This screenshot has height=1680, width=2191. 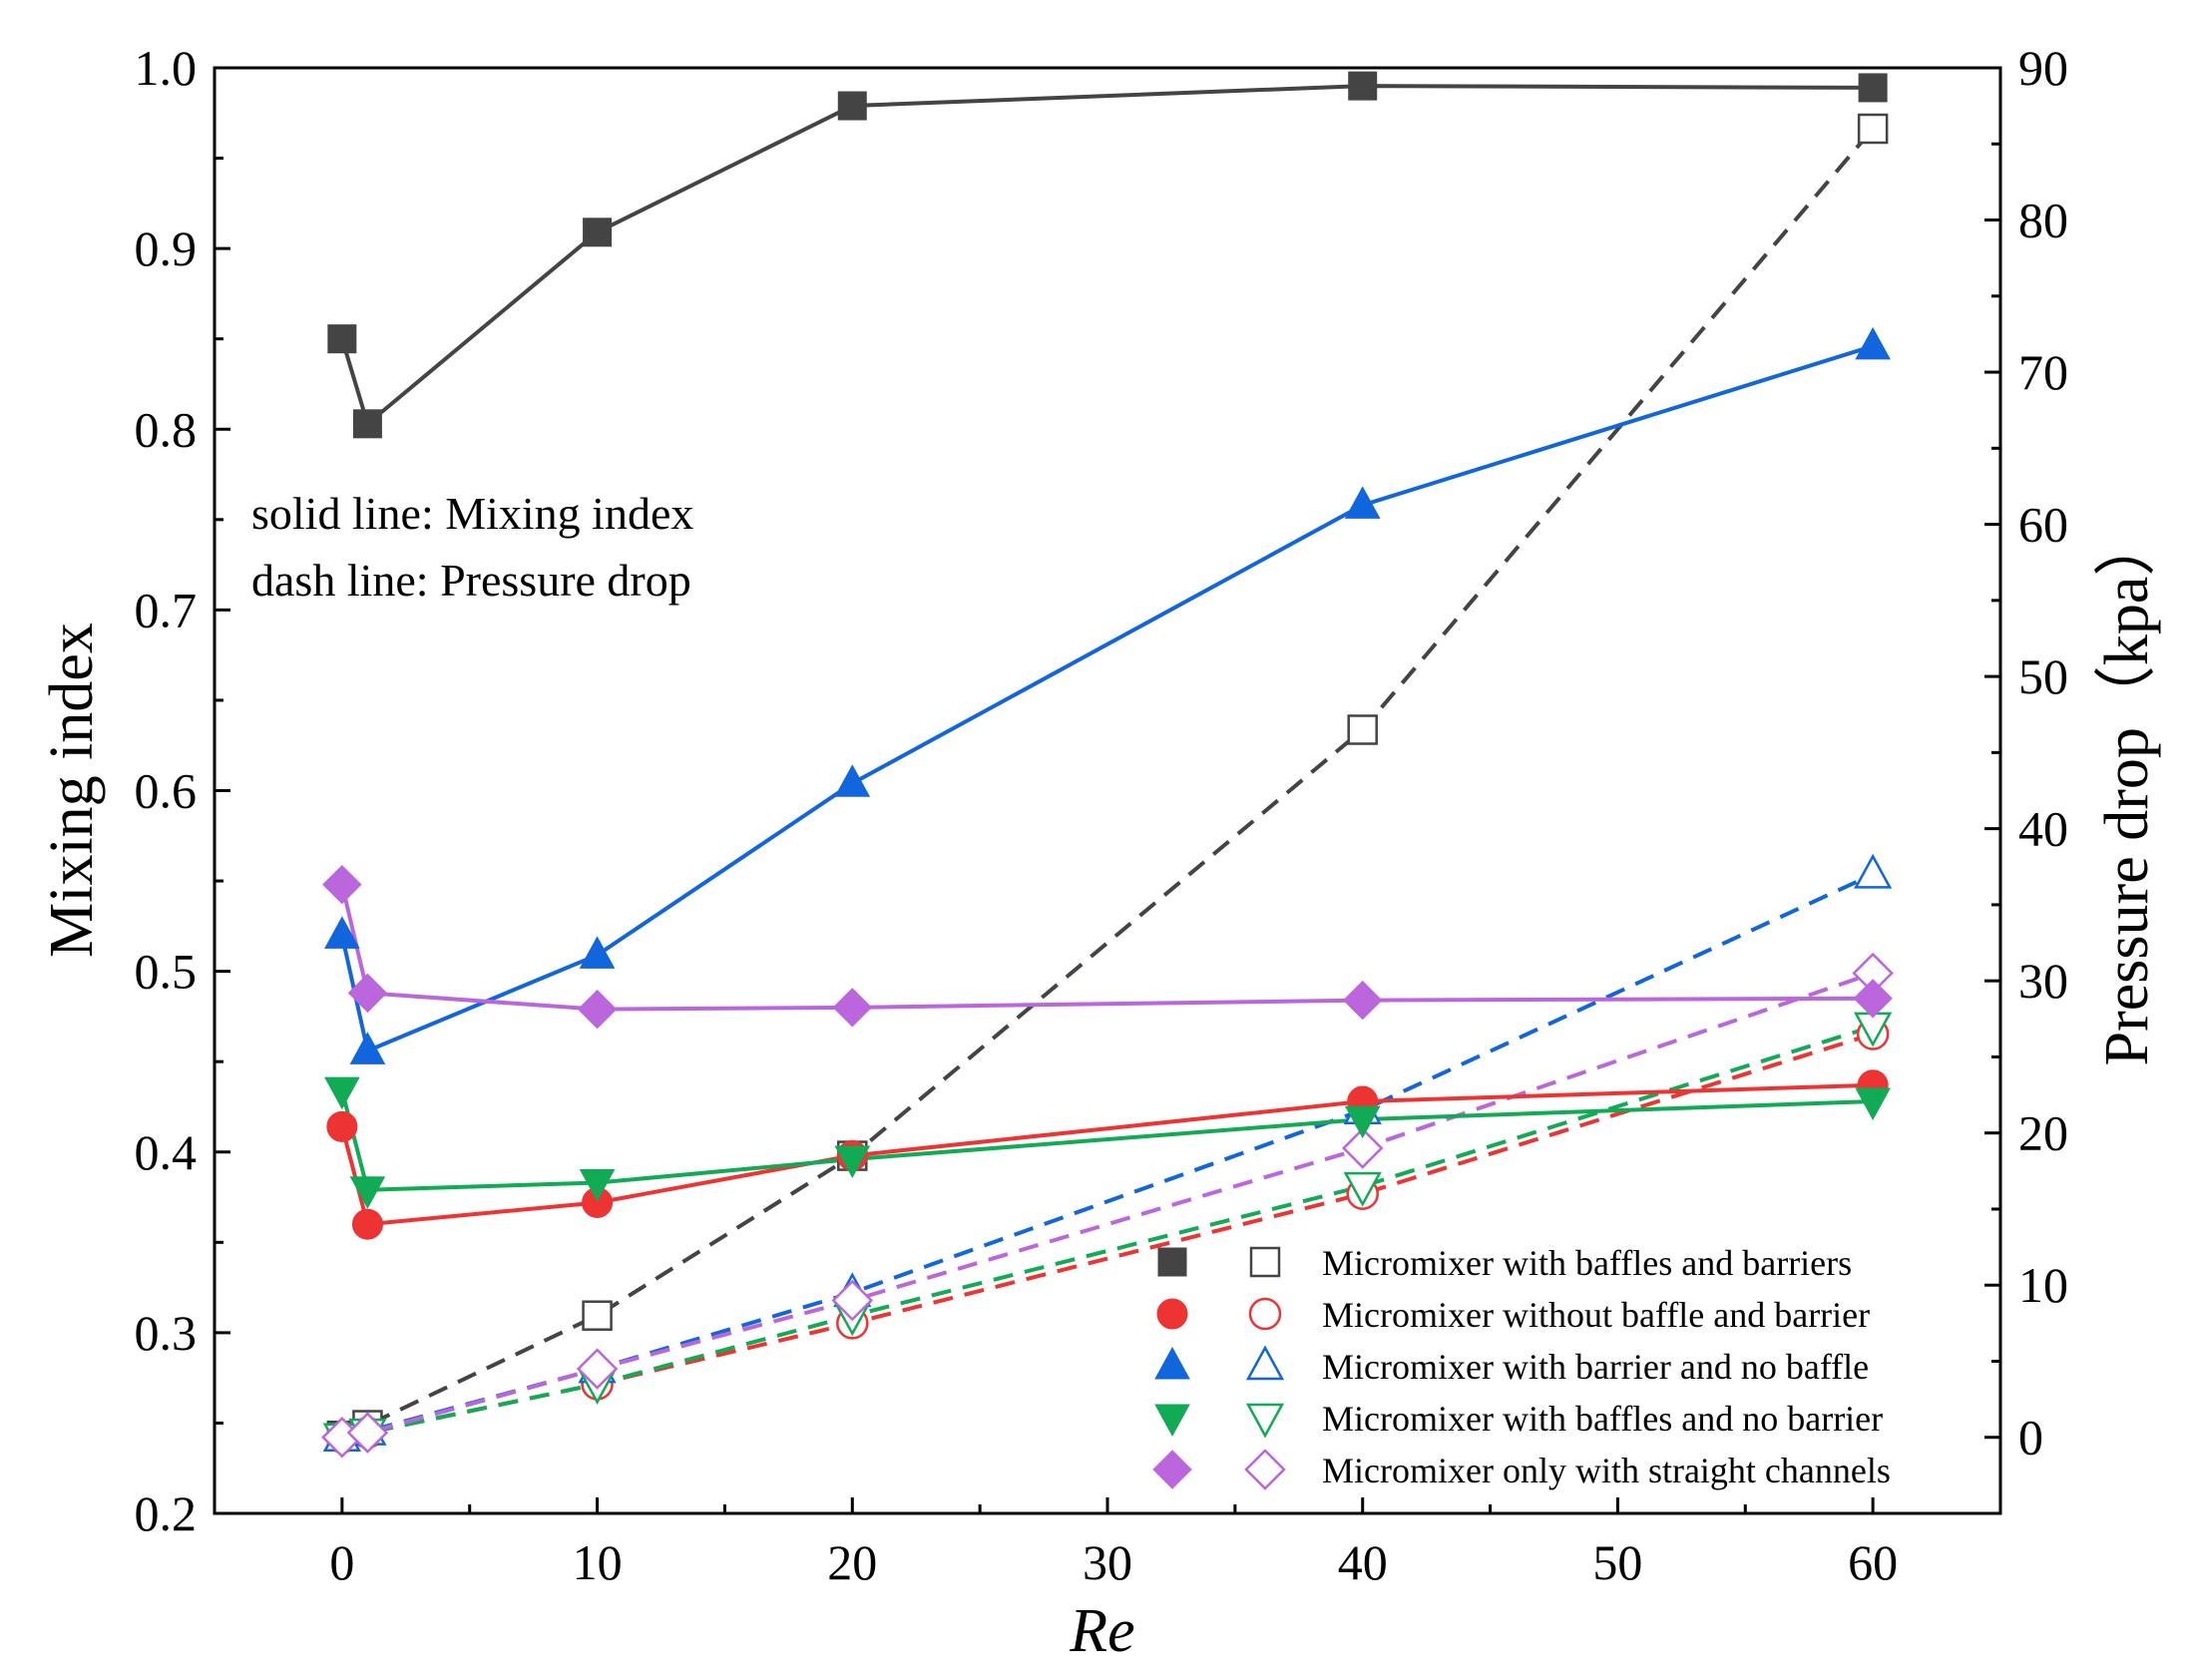 What do you see at coordinates (1107, 256) in the screenshot?
I see `mixing-line-square` at bounding box center [1107, 256].